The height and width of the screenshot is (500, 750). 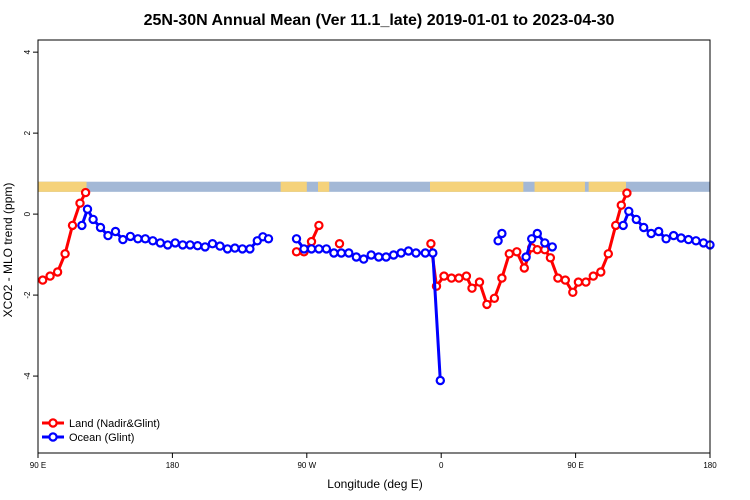 I want to click on landmask-band, so click(x=374, y=186).